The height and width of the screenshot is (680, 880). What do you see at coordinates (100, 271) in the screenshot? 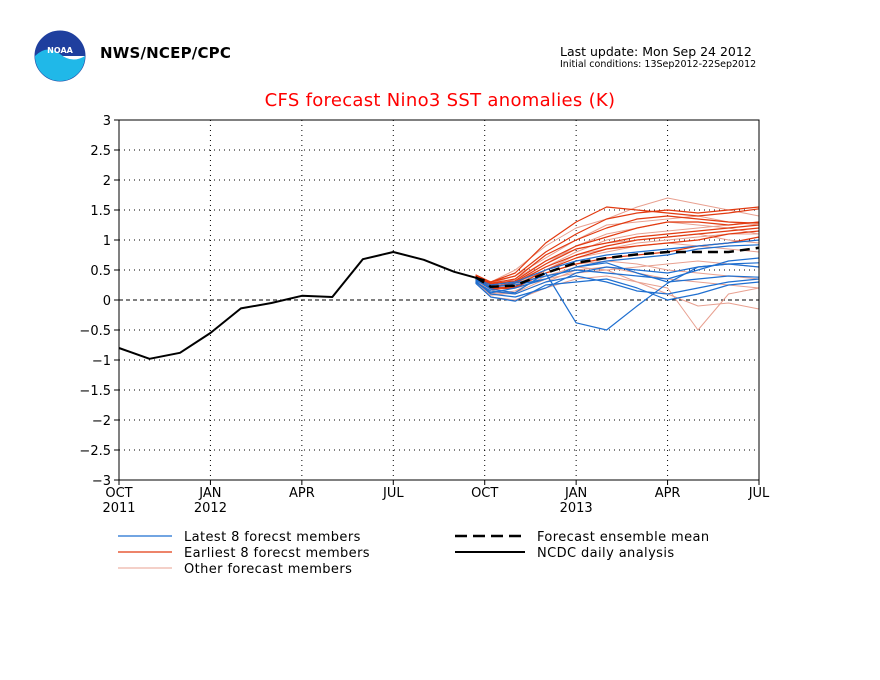
I see `y-tick-label: 0.5` at bounding box center [100, 271].